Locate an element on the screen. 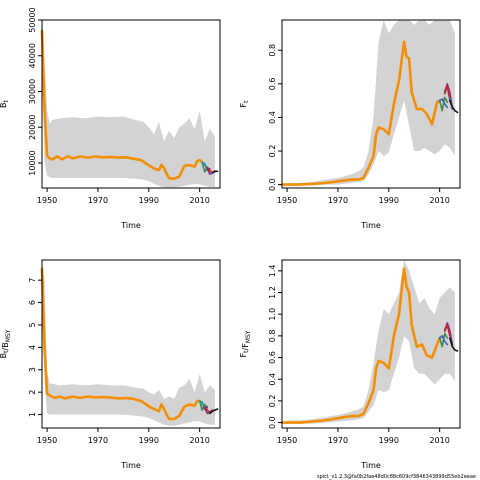  y-tick-label: 10000 is located at coordinates (32, 162).